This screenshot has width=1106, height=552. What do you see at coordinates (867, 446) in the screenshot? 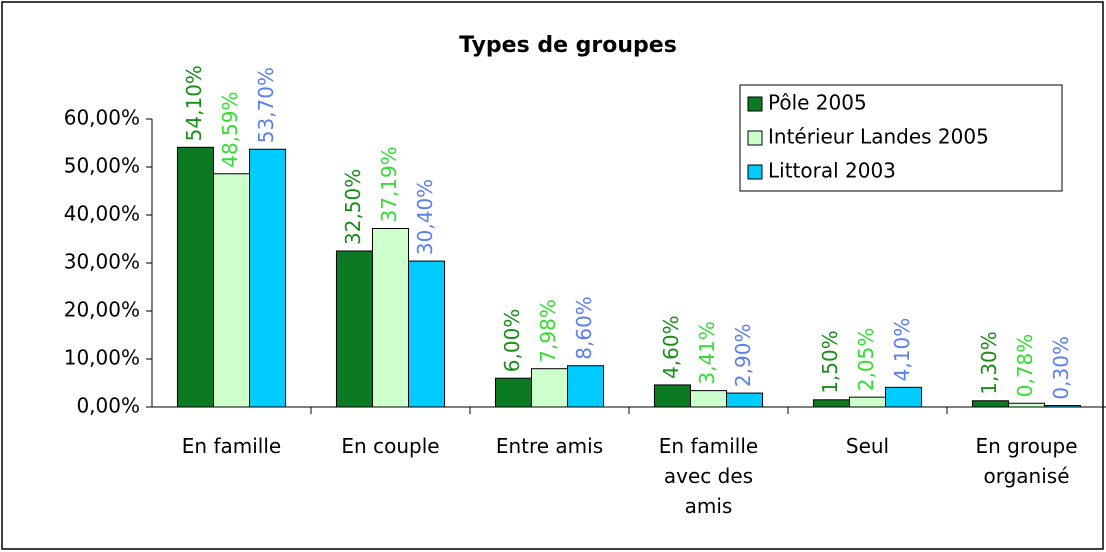
I see `x-tick-label: Seul` at bounding box center [867, 446].